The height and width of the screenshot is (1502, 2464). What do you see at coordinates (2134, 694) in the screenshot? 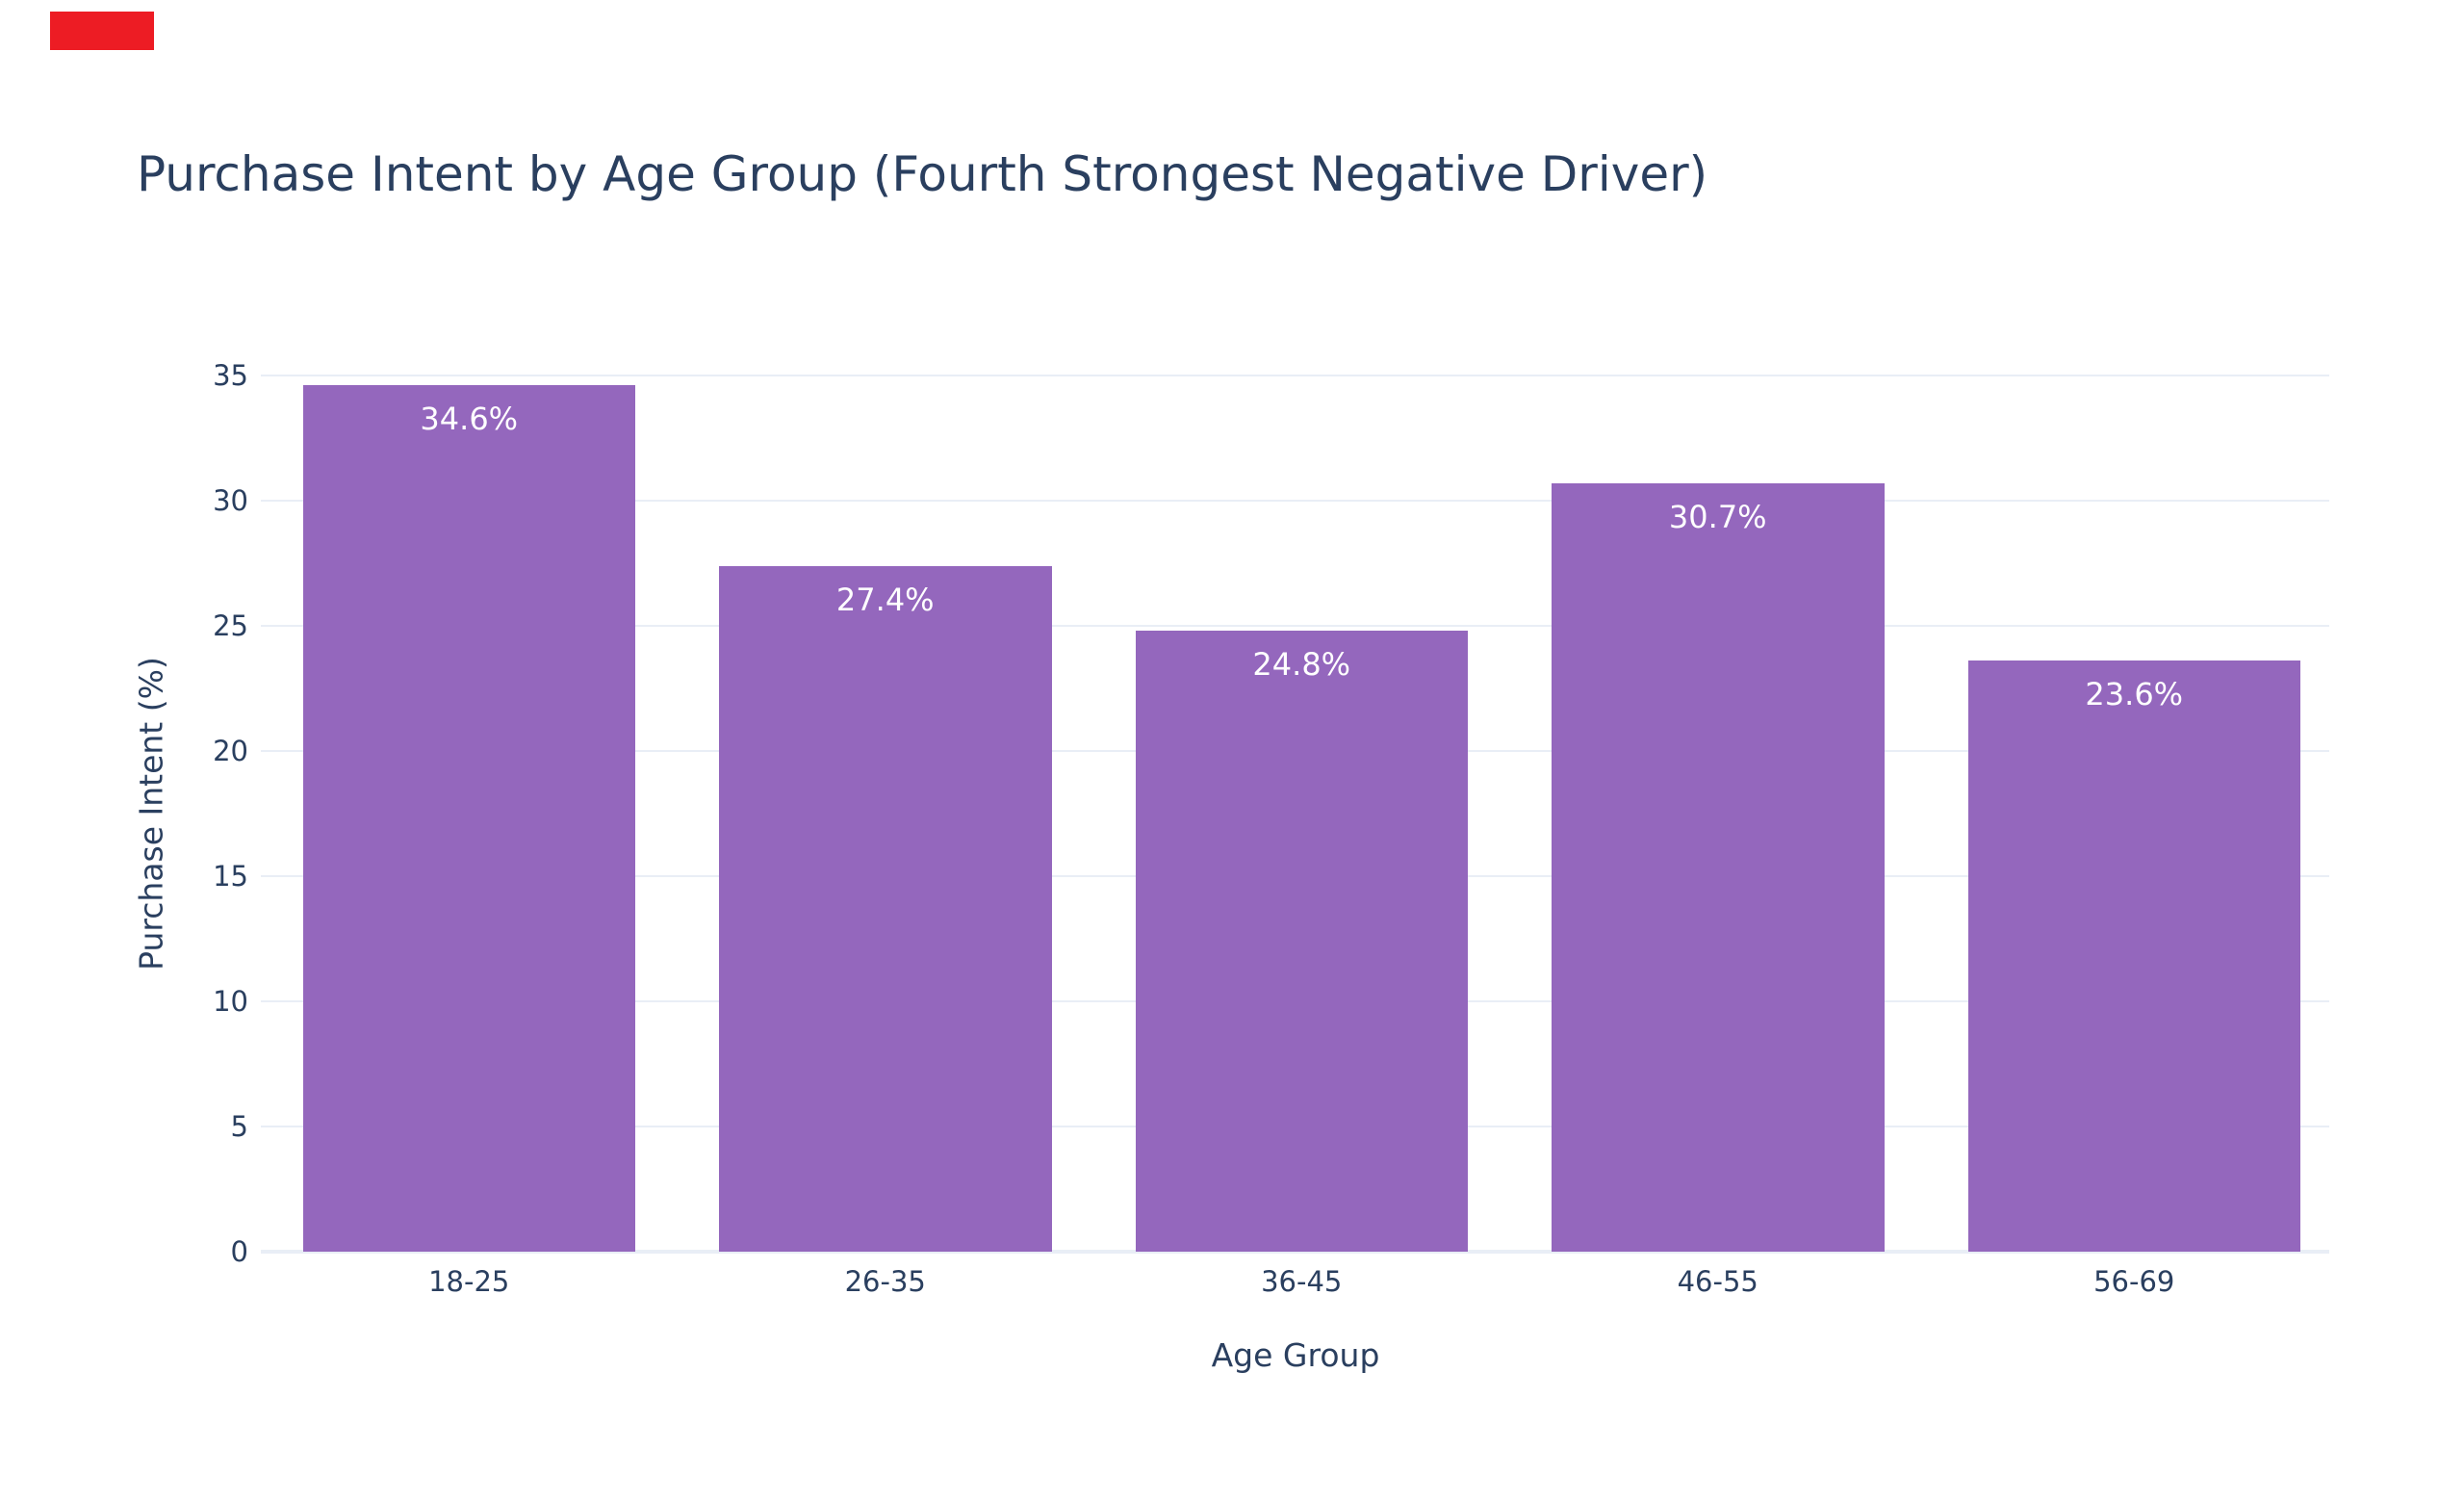
I see `bar-value-label: 23.6%` at bounding box center [2134, 694].